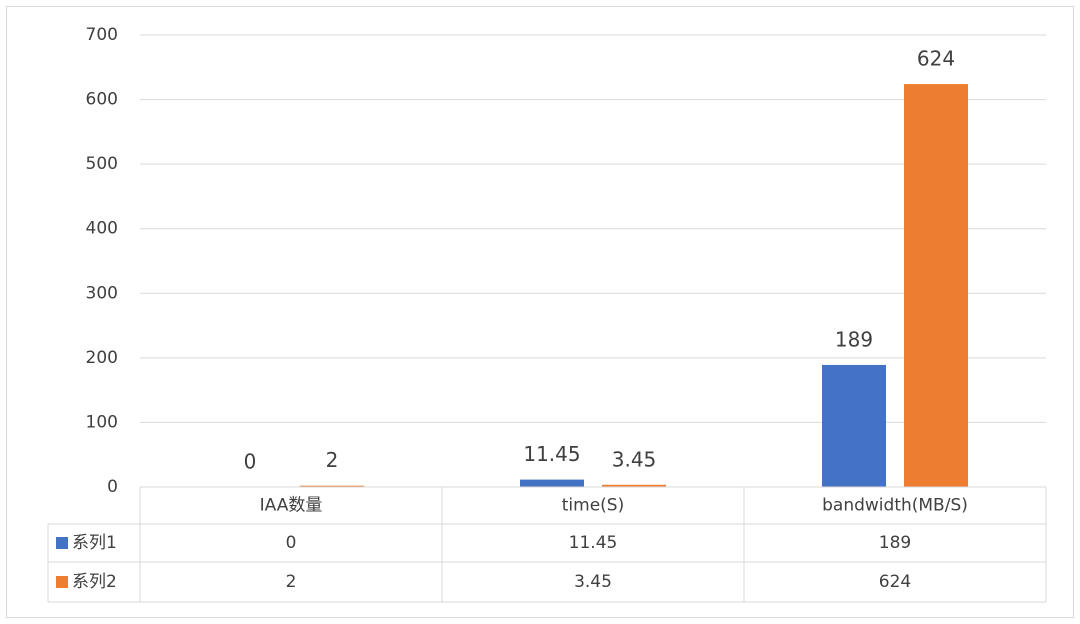 The image size is (1080, 624). I want to click on y-tick-label: 600, so click(102, 100).